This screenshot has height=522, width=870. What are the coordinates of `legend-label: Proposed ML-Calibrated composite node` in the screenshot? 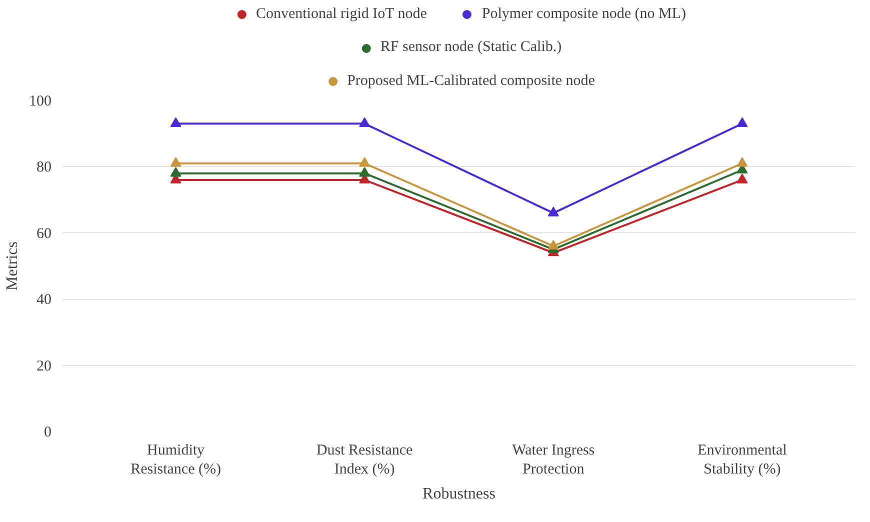 It's located at (471, 81).